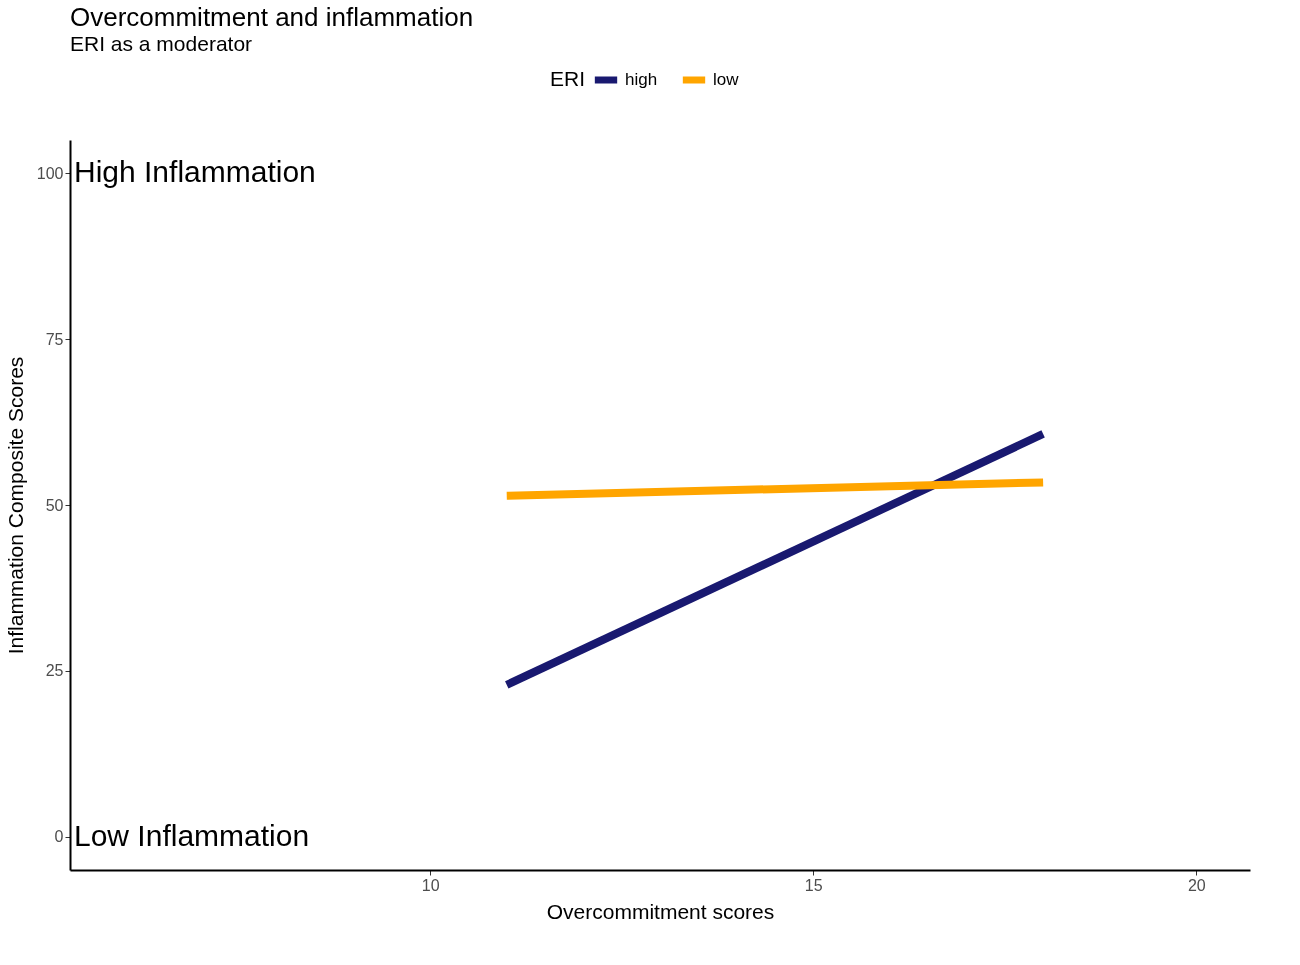 This screenshot has width=1300, height=965. Describe the element at coordinates (192, 835) in the screenshot. I see `annotation: Low Inflammation` at that location.